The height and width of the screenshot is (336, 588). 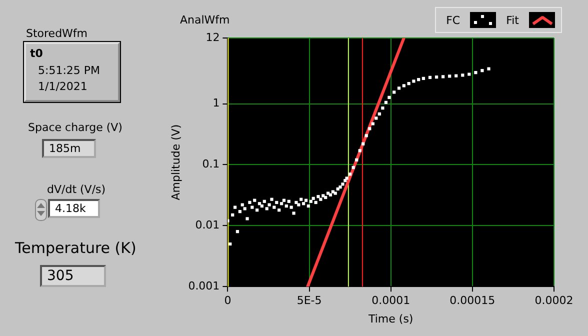 What do you see at coordinates (73, 276) in the screenshot?
I see `text: 305` at bounding box center [73, 276].